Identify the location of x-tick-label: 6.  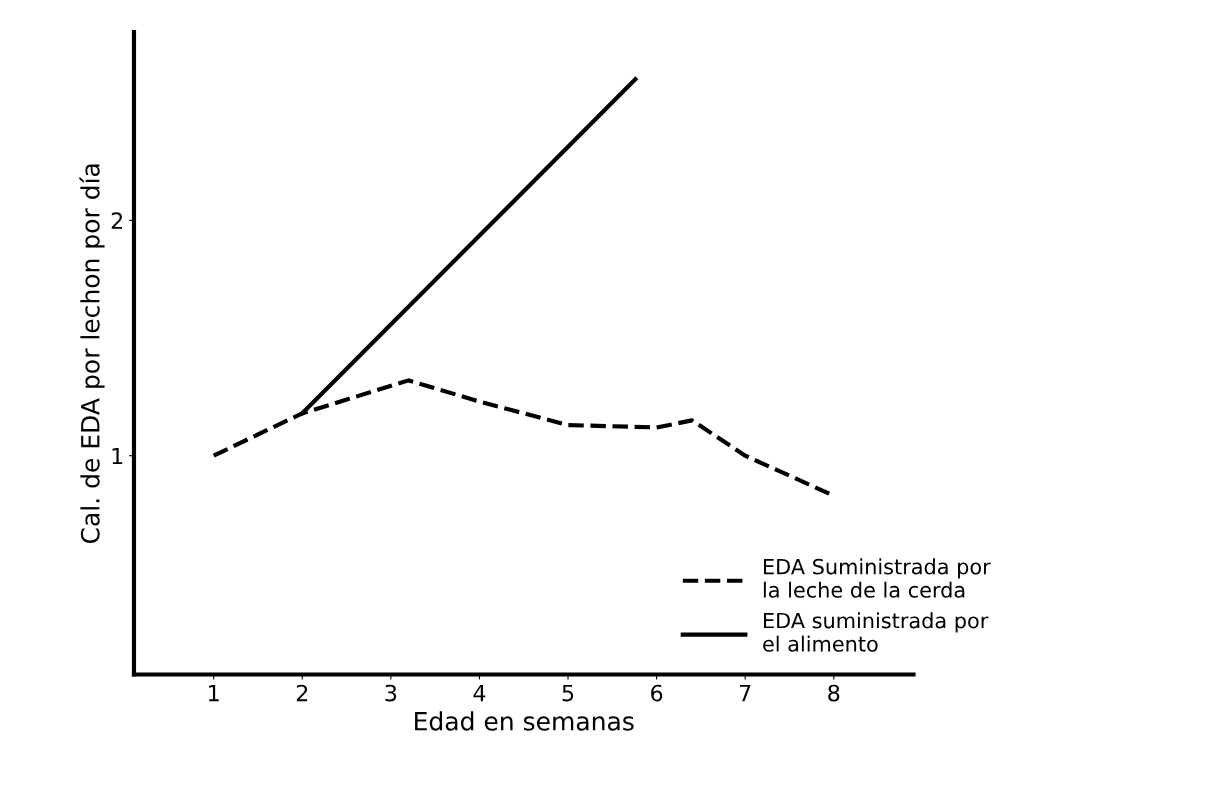
(657, 693).